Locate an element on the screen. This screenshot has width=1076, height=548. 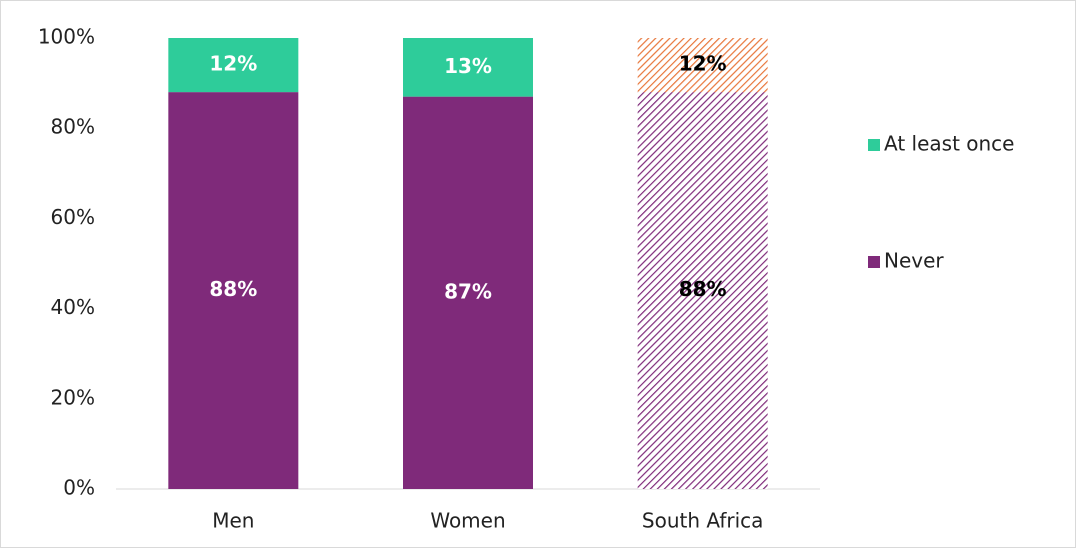
y-tick-label: 60% is located at coordinates (73, 217).